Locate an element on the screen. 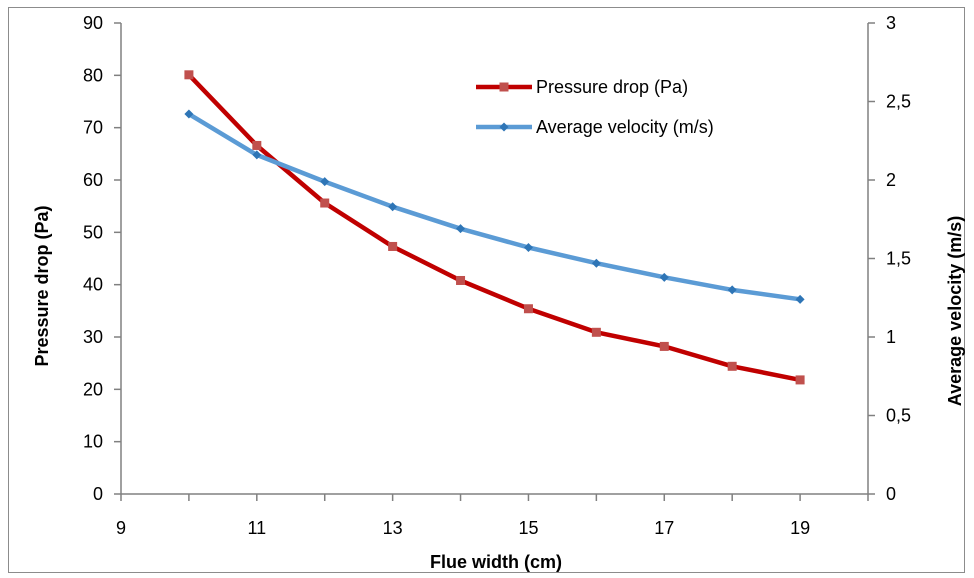  legend-label: Average velocity (m/s) is located at coordinates (625, 127).